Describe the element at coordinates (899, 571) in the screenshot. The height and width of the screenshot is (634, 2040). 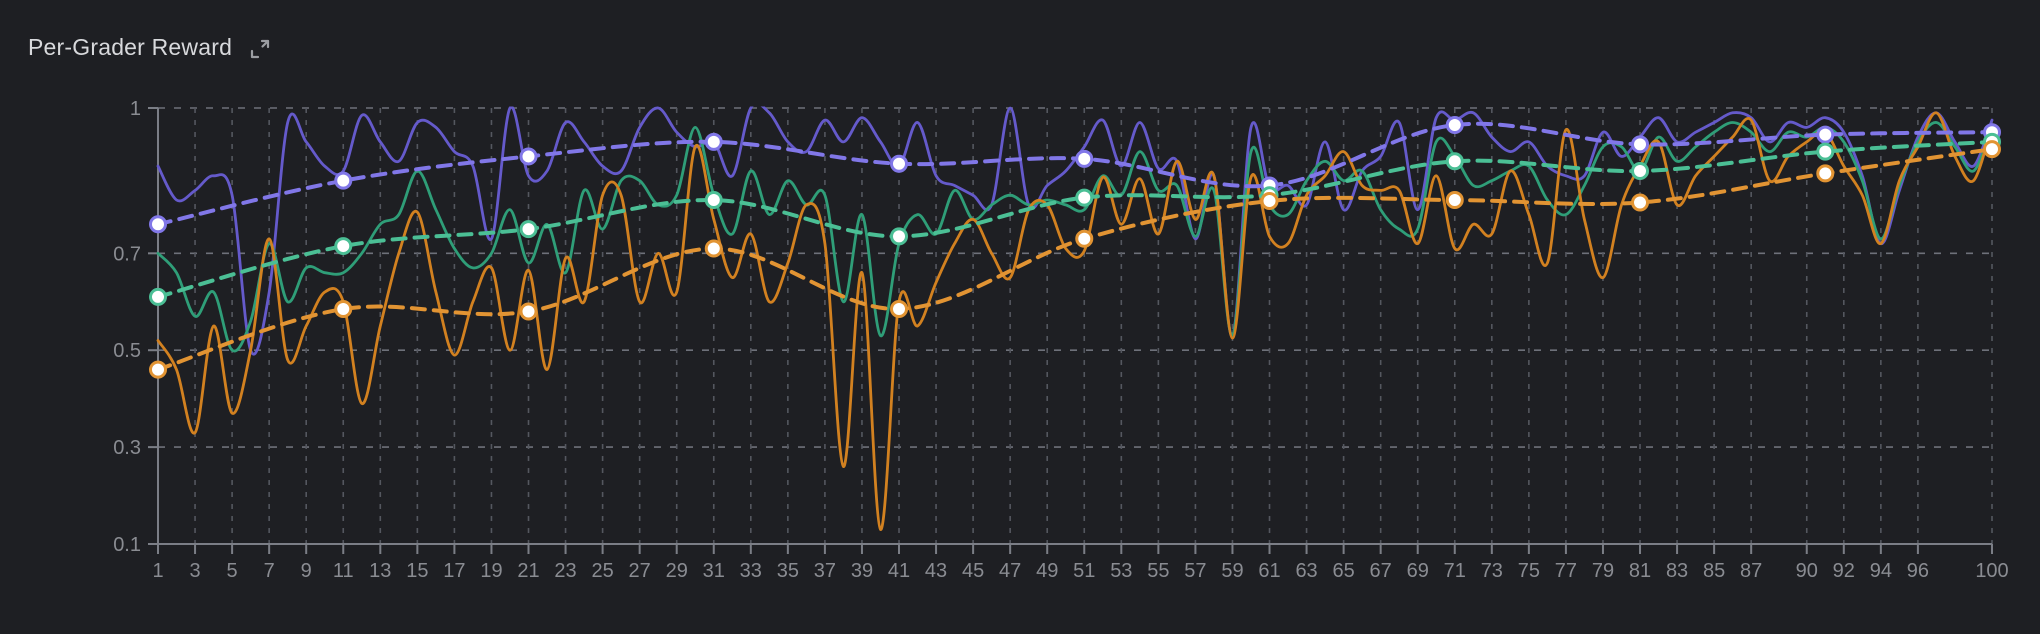
I see `x-tick-label: 41` at that location.